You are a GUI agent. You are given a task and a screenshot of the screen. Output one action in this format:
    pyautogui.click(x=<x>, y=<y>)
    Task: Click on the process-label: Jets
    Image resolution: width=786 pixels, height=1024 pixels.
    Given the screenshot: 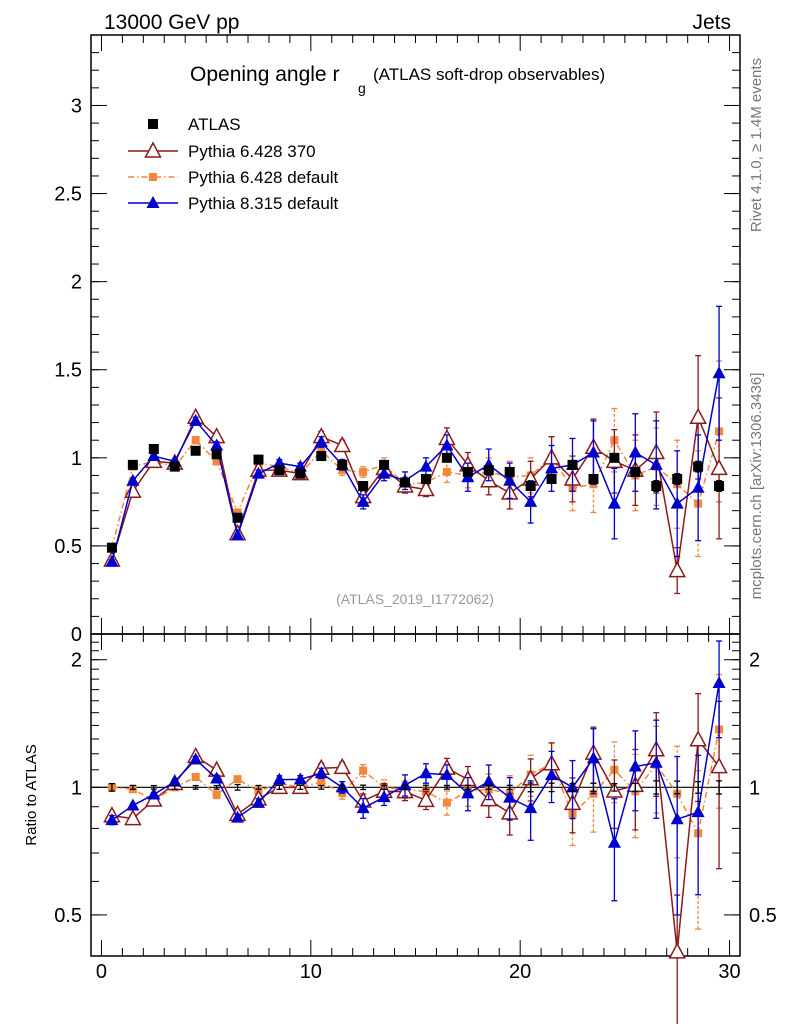 What is the action you would take?
    pyautogui.click(x=711, y=22)
    